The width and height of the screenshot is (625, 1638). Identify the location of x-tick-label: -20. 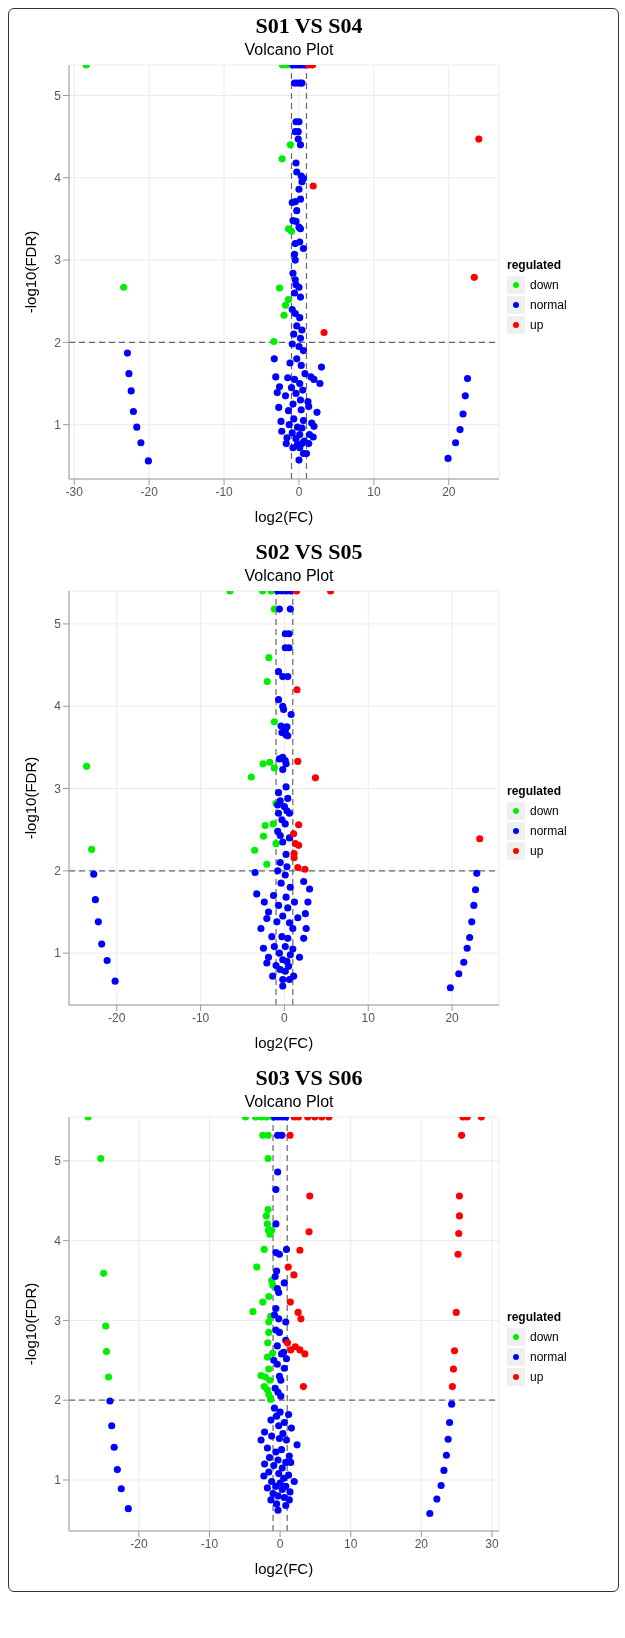
(139, 1543).